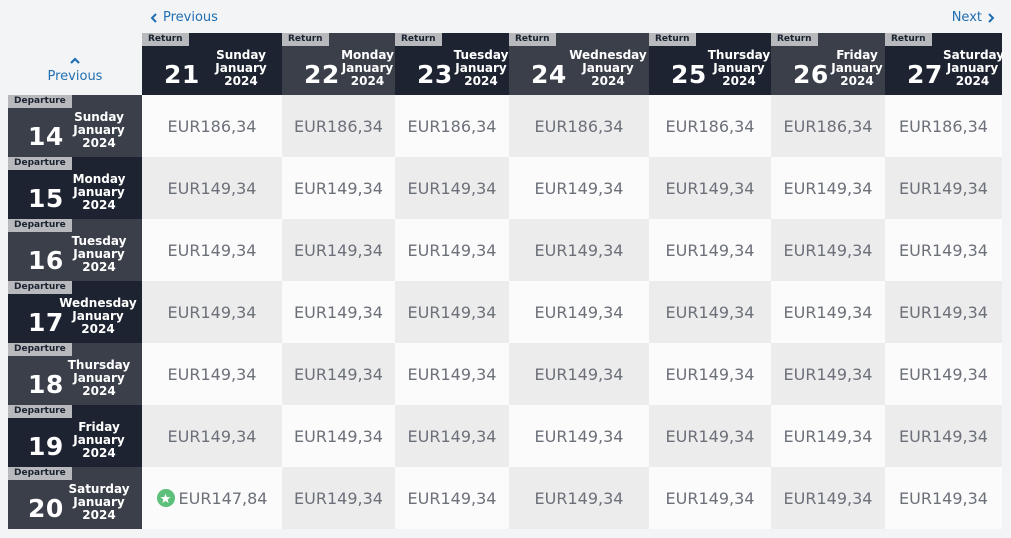 Image resolution: width=1011 pixels, height=538 pixels. I want to click on return-date-header-21: Return 21 Sunday January 2024, so click(212, 64).